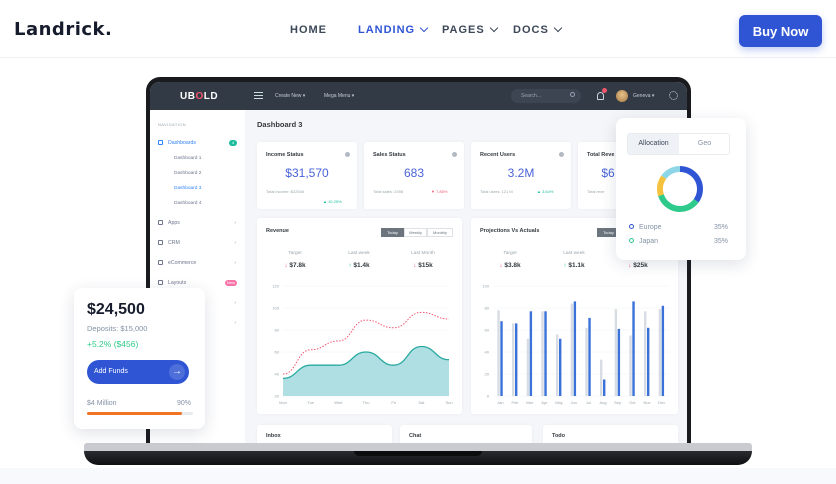 Image resolution: width=836 pixels, height=484 pixels. Describe the element at coordinates (502, 265) in the screenshot. I see `arrow-down-icon: ↓` at that location.